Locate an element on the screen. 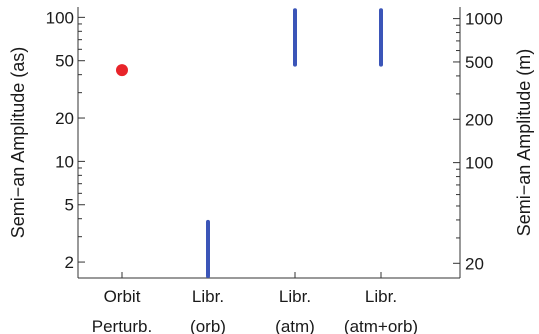 This screenshot has width=539, height=334. left-tick-label: 50 is located at coordinates (64, 61).